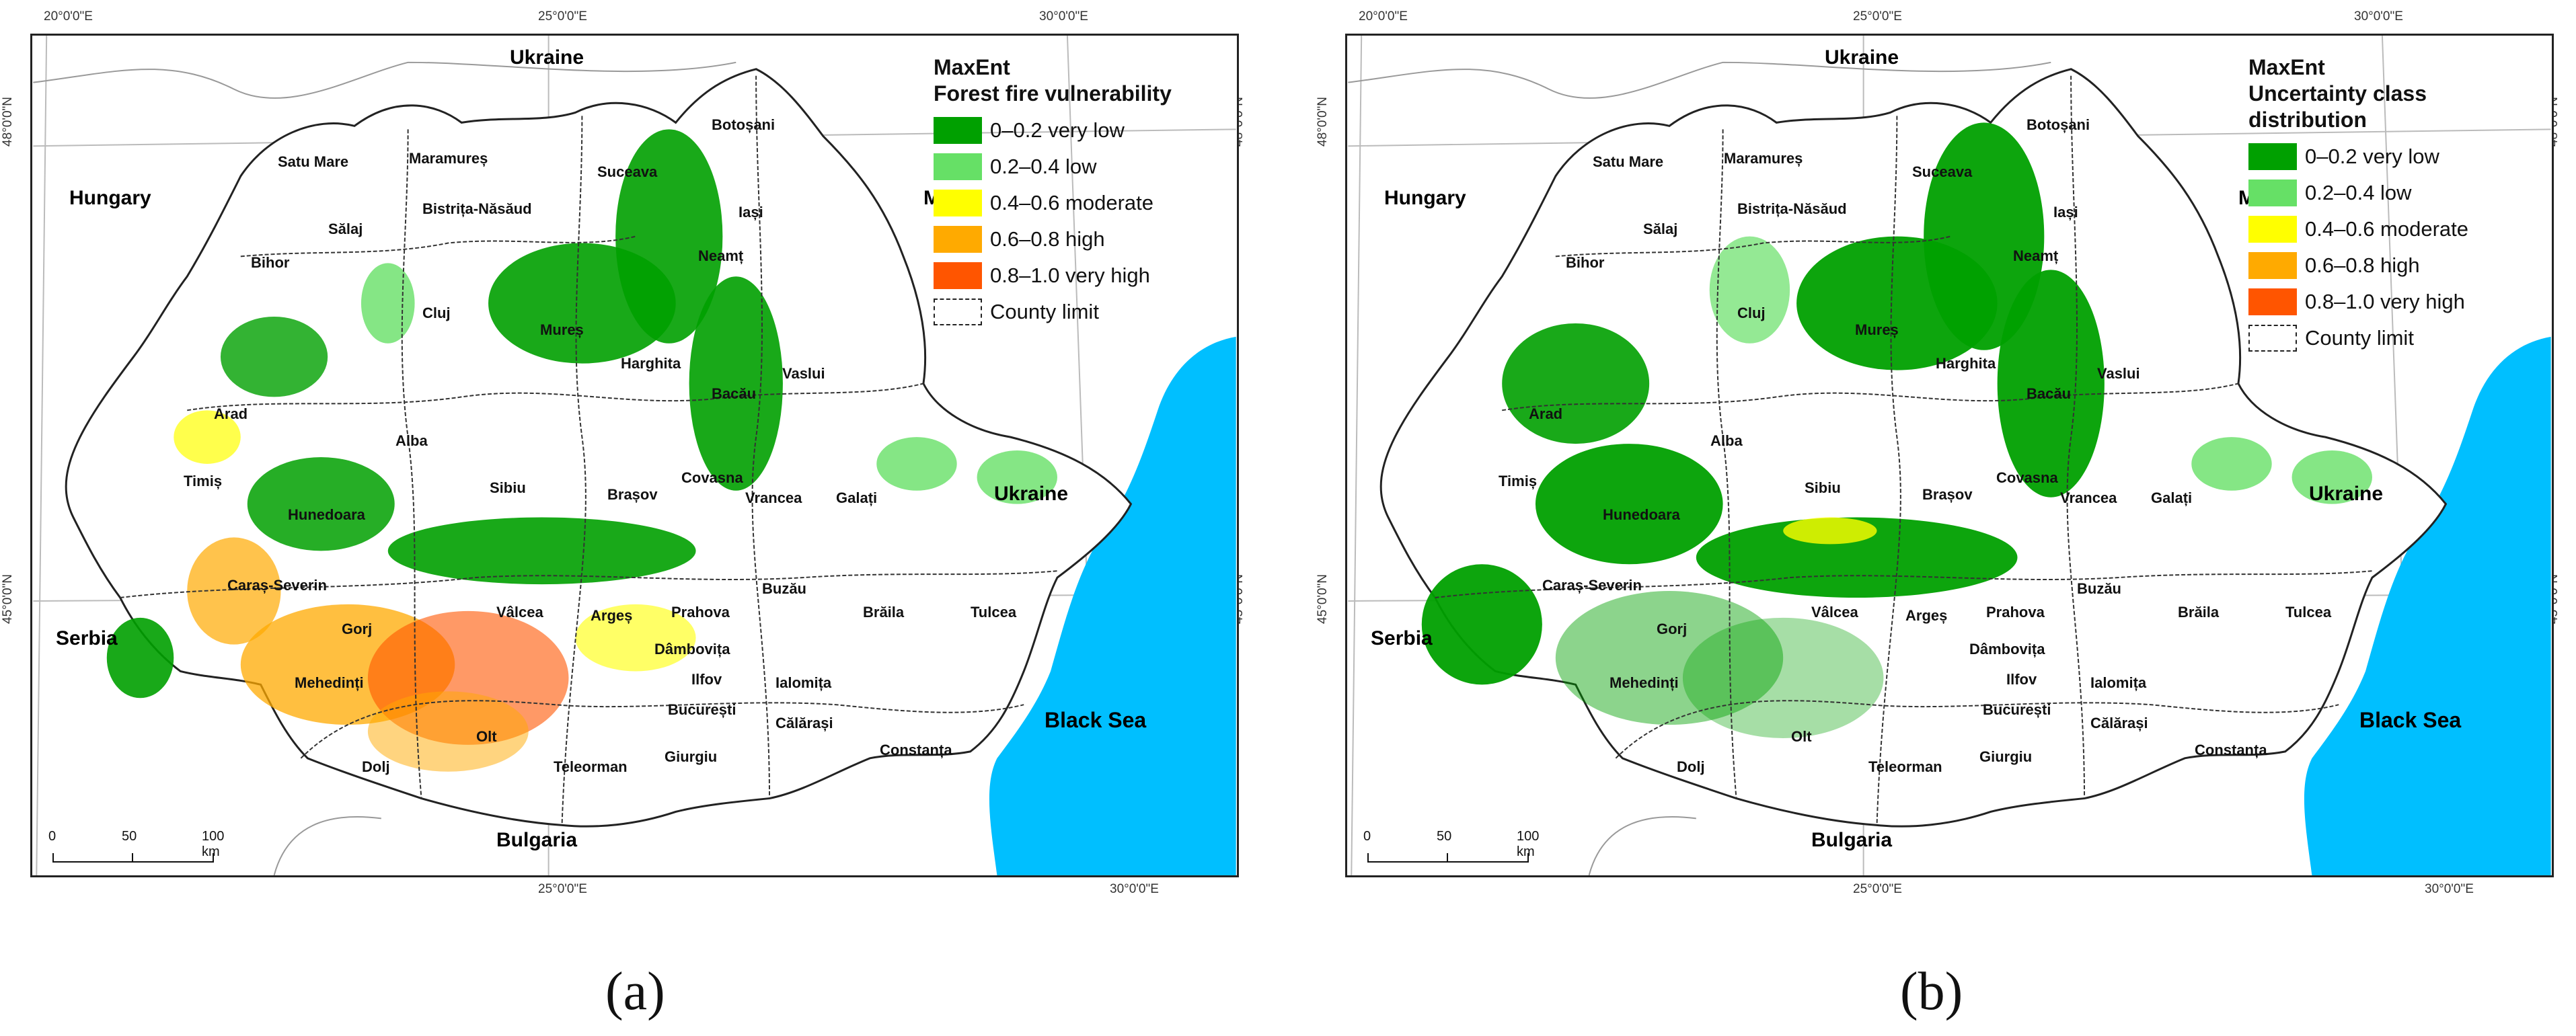 The image size is (2576, 1036). I want to click on black-sea-water, so click(1112, 606).